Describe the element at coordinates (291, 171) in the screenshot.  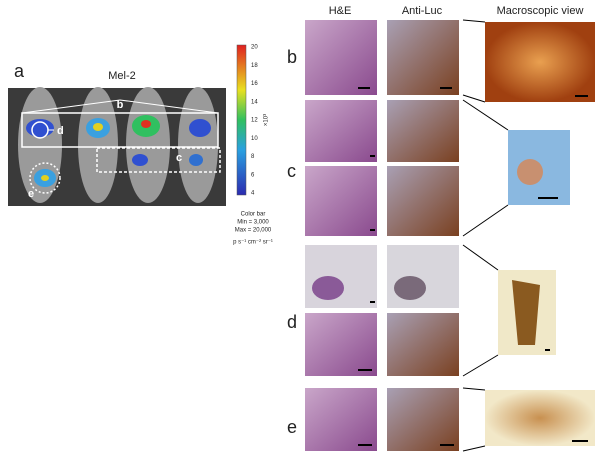
I see `row-label: c` at that location.